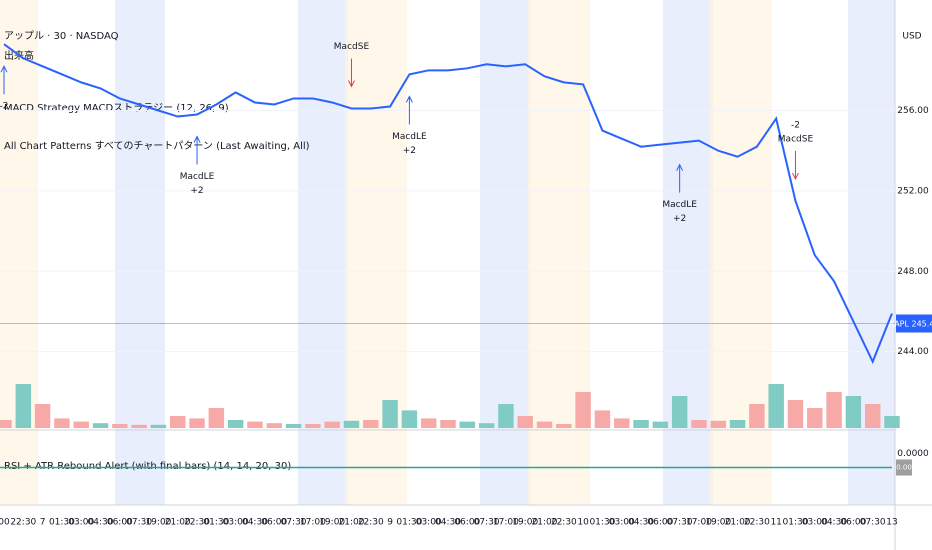 This screenshot has width=932, height=550. I want to click on indicator-tick-label: 0.0000, so click(913, 454).